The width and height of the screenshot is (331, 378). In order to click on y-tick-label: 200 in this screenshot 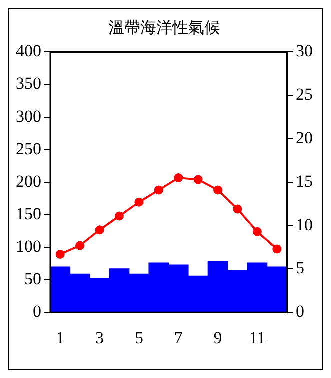, I will do `click(29, 181)`.